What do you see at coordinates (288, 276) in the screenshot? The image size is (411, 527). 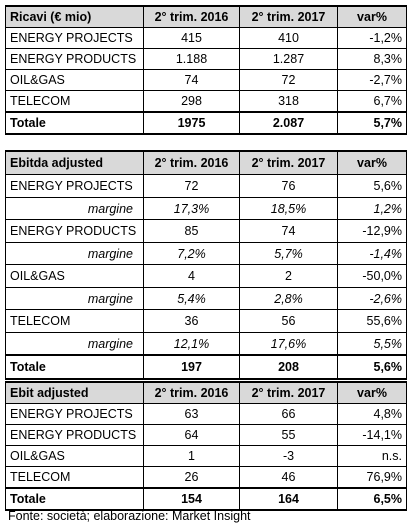 I see `value-cell: 2` at bounding box center [288, 276].